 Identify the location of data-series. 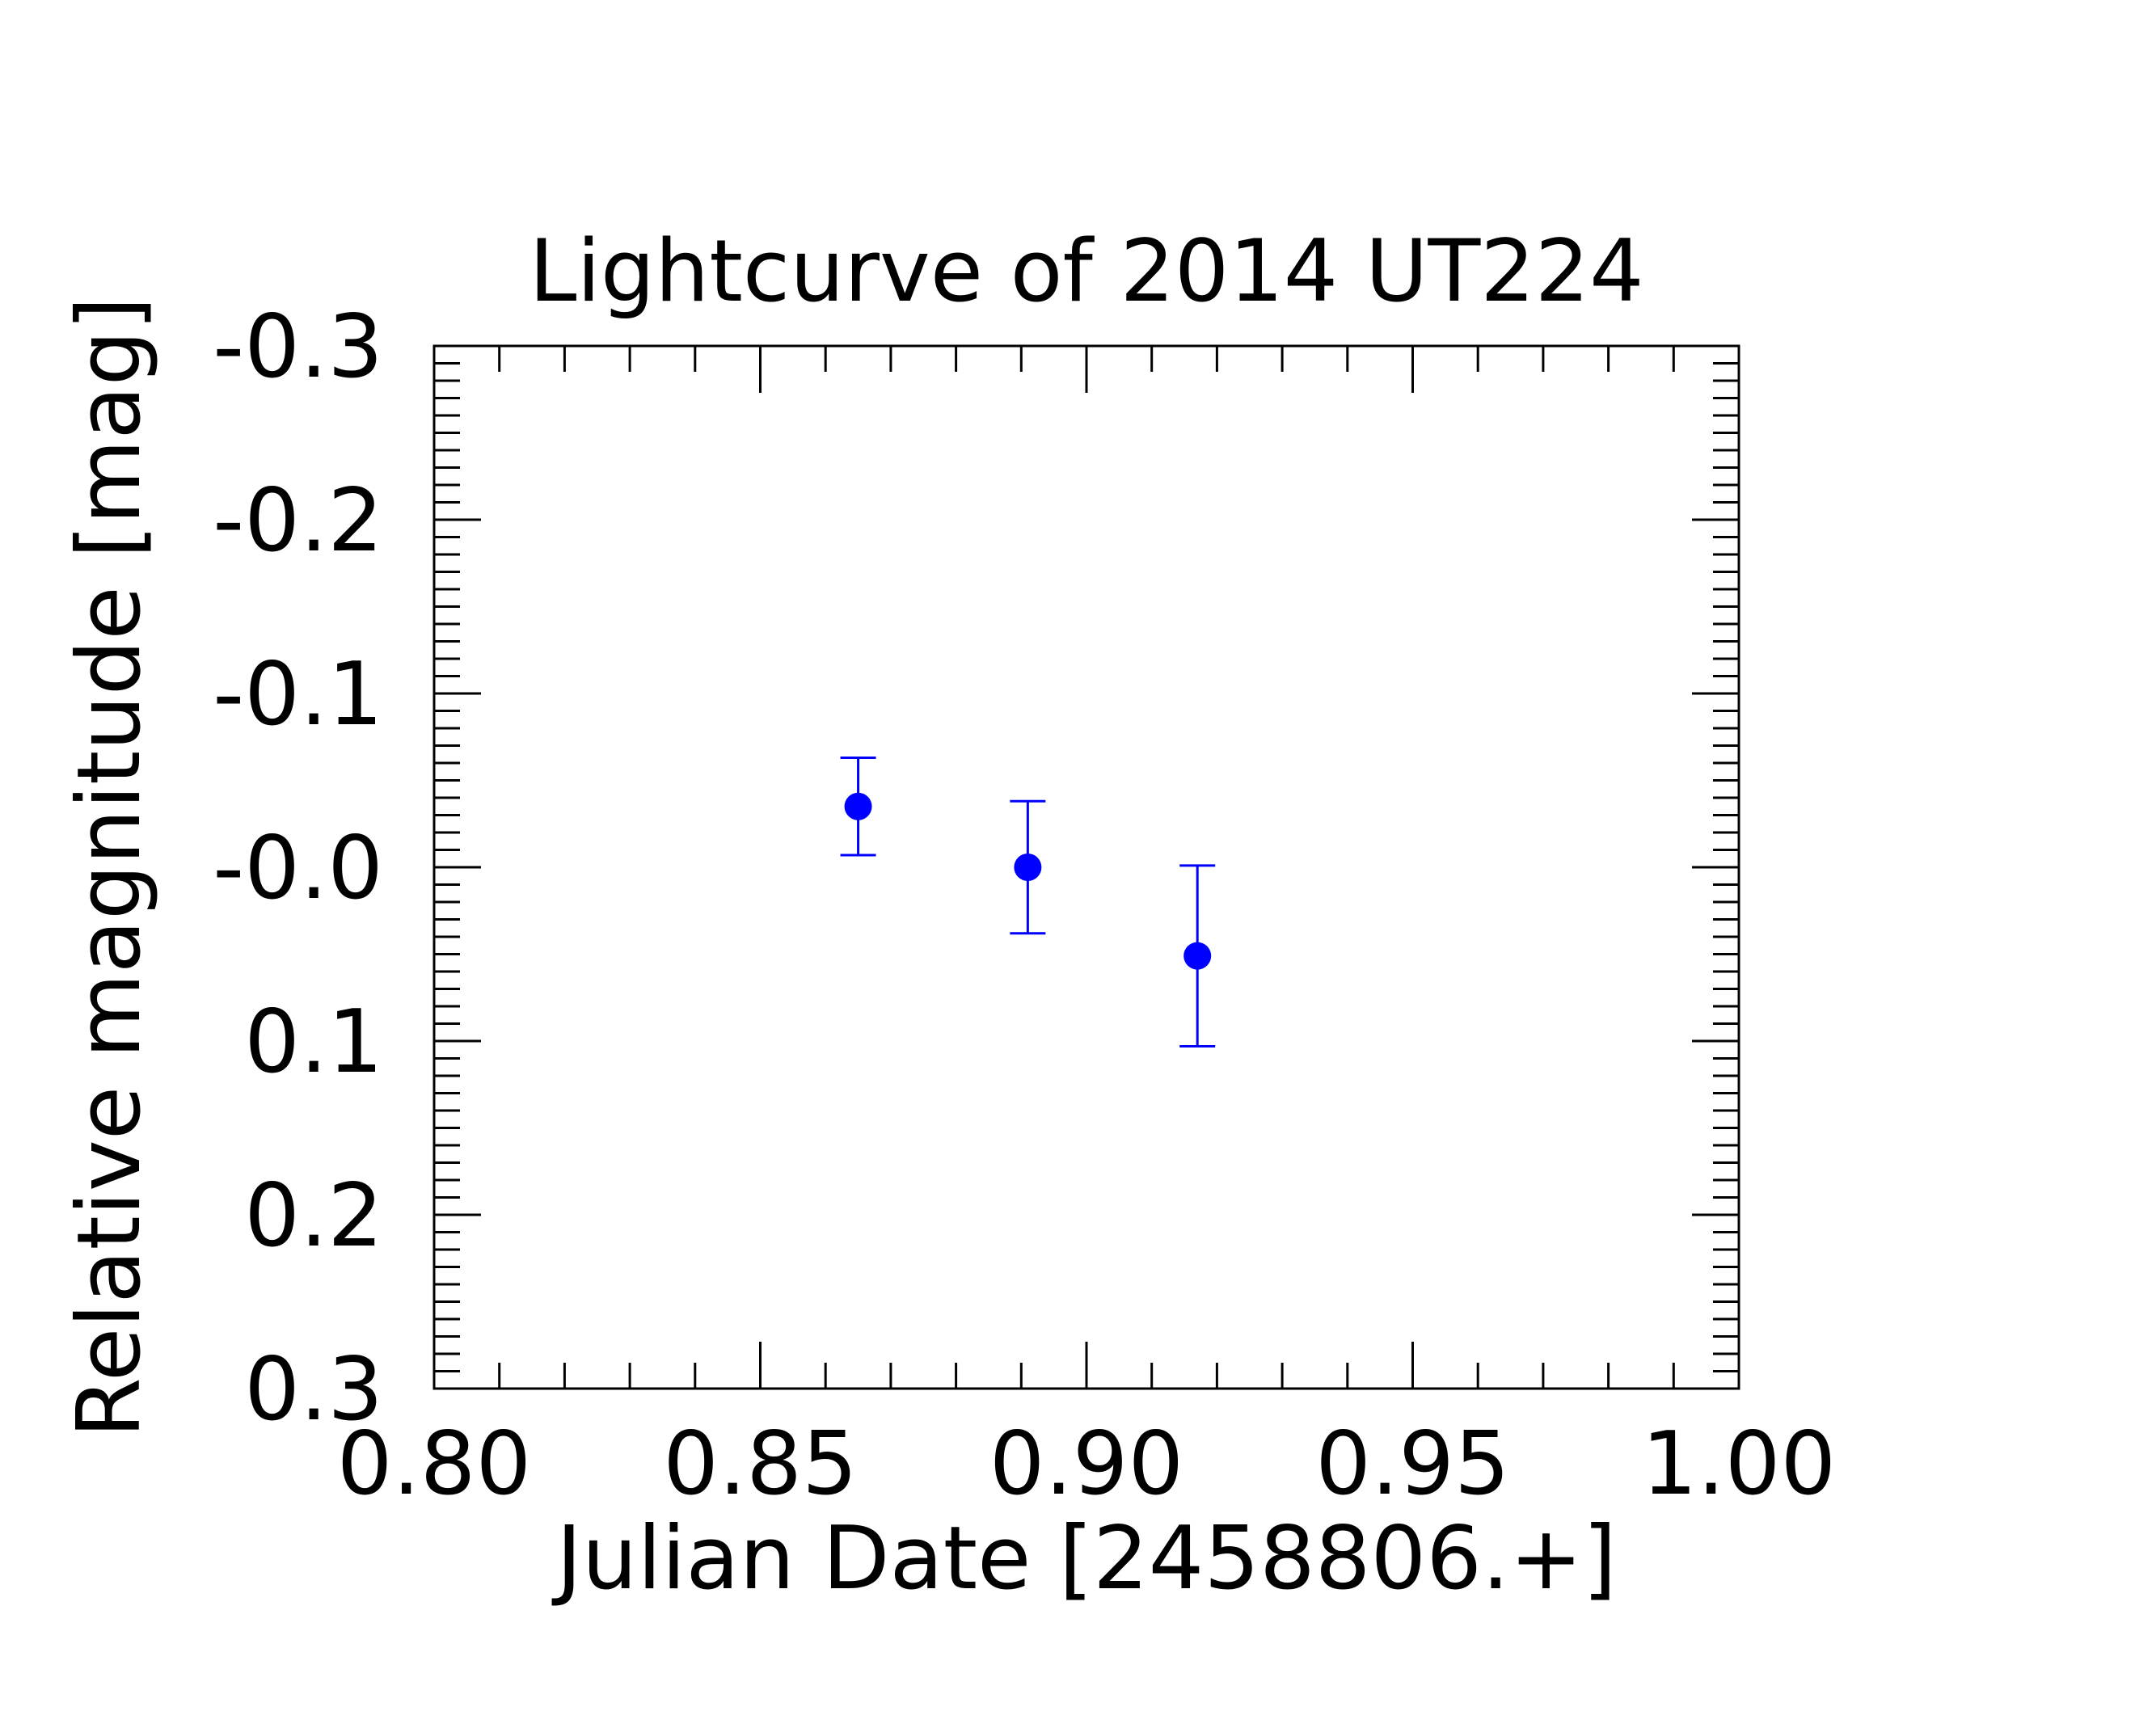
(1028, 902).